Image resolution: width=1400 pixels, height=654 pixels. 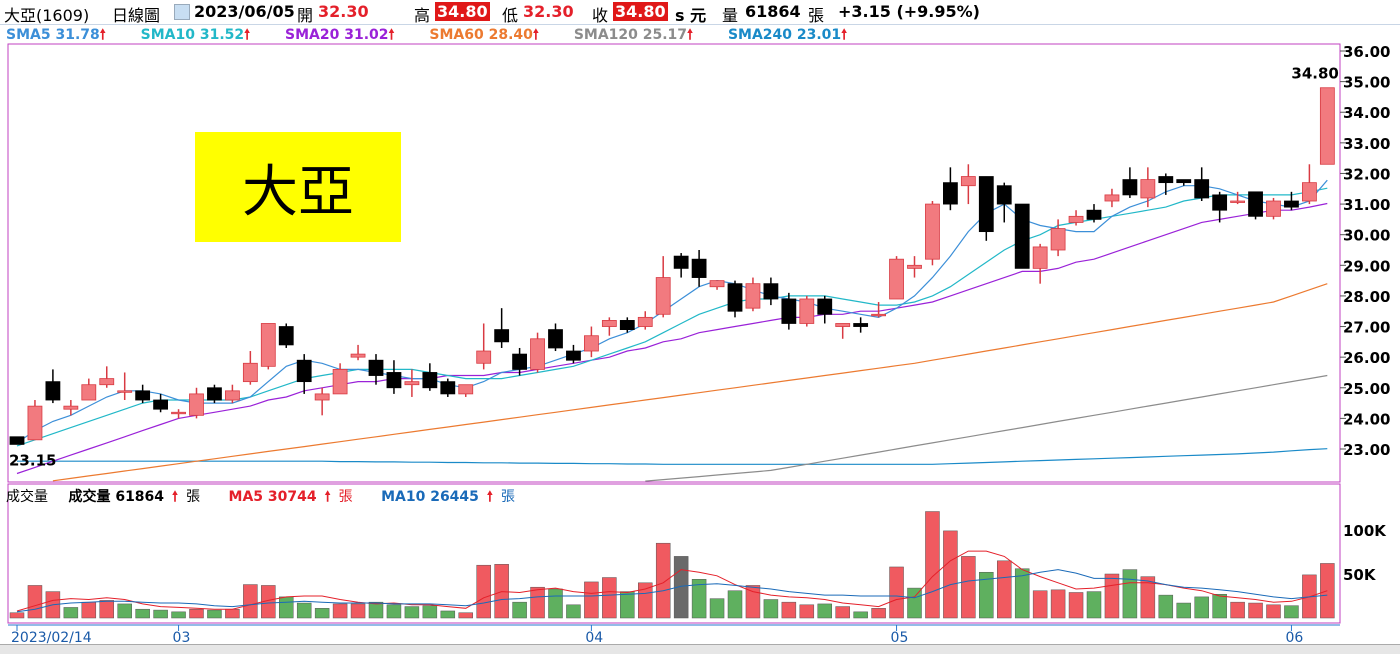 What do you see at coordinates (182, 12) in the screenshot?
I see `period-dropdown` at bounding box center [182, 12].